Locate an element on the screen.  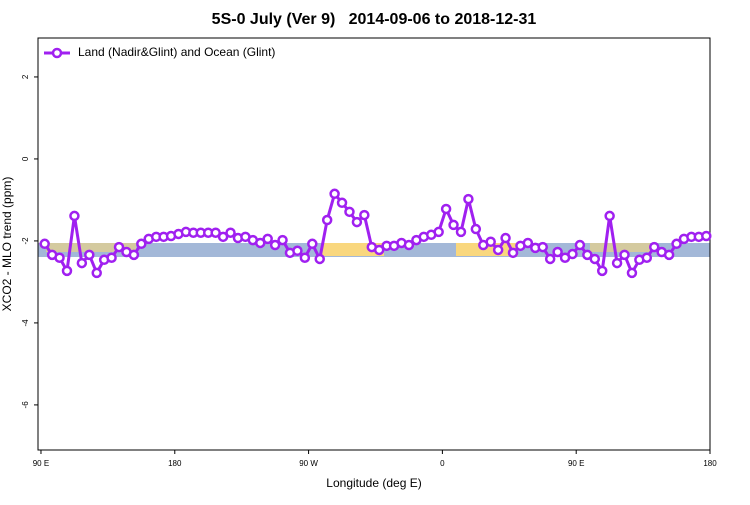
y-tick-label: -6 is located at coordinates (25, 405).